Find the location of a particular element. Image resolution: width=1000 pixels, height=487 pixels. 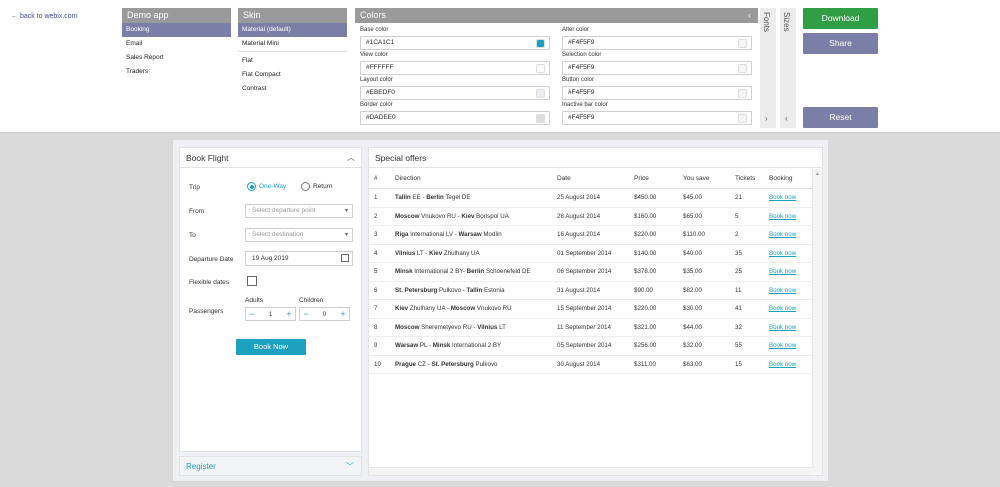

adults-counter: − 1 + is located at coordinates (270, 314).